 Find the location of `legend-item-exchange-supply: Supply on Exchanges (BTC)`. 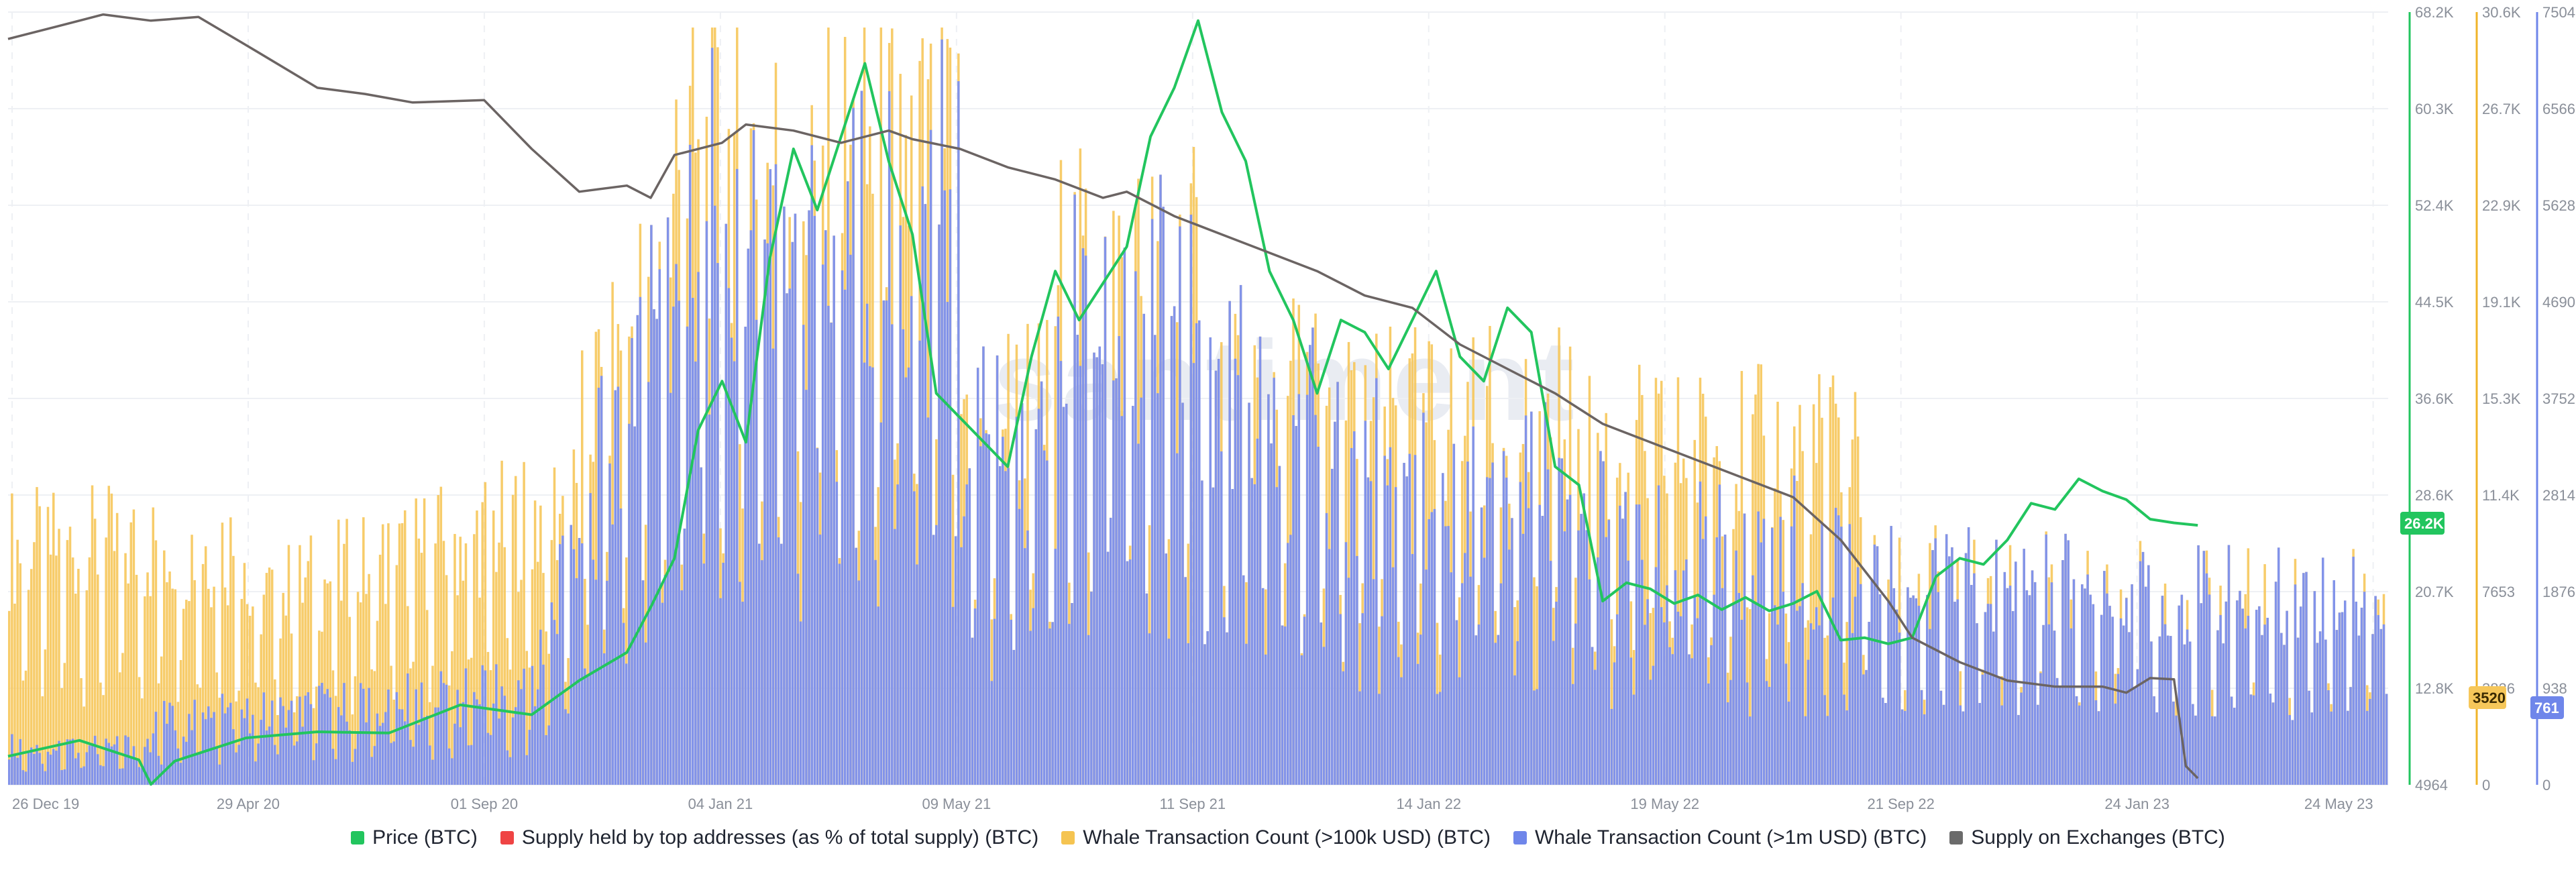

legend-item-exchange-supply: Supply on Exchanges (BTC) is located at coordinates (2087, 837).